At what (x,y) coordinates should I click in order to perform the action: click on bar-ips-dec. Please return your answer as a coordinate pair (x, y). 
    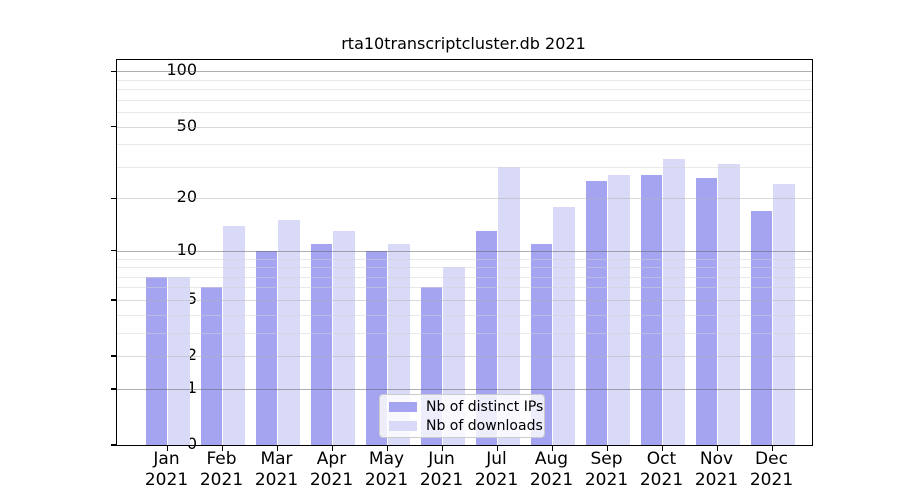
    Looking at the image, I should click on (761, 327).